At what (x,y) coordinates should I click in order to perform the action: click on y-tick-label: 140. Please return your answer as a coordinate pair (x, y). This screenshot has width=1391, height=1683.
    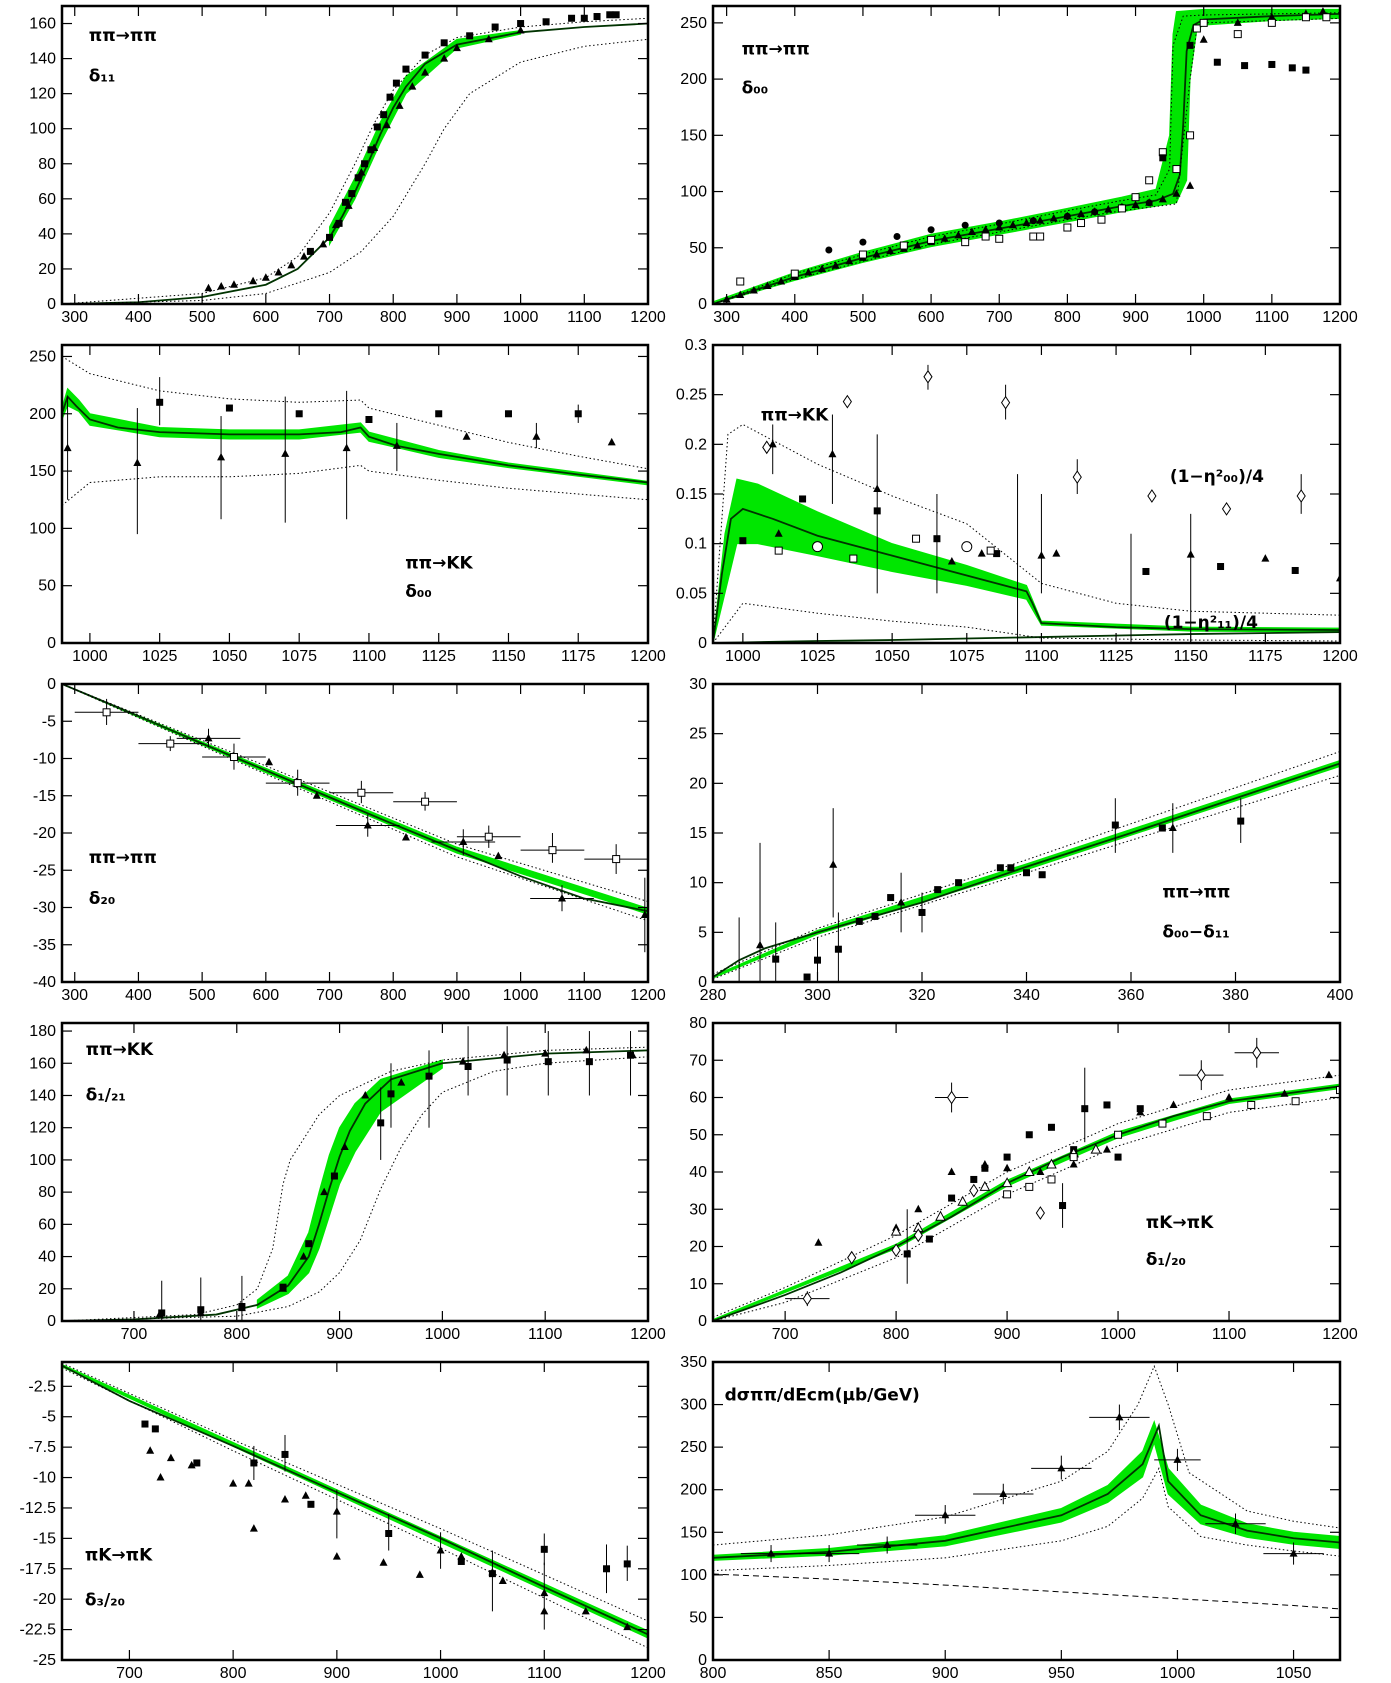
    Looking at the image, I should click on (42, 1095).